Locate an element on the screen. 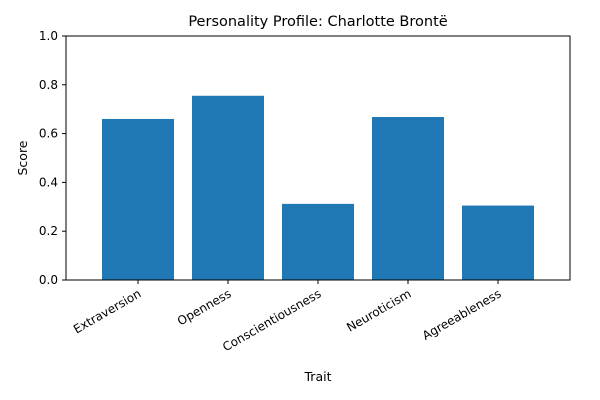 The height and width of the screenshot is (400, 600). y-axis-label: Score is located at coordinates (22, 157).